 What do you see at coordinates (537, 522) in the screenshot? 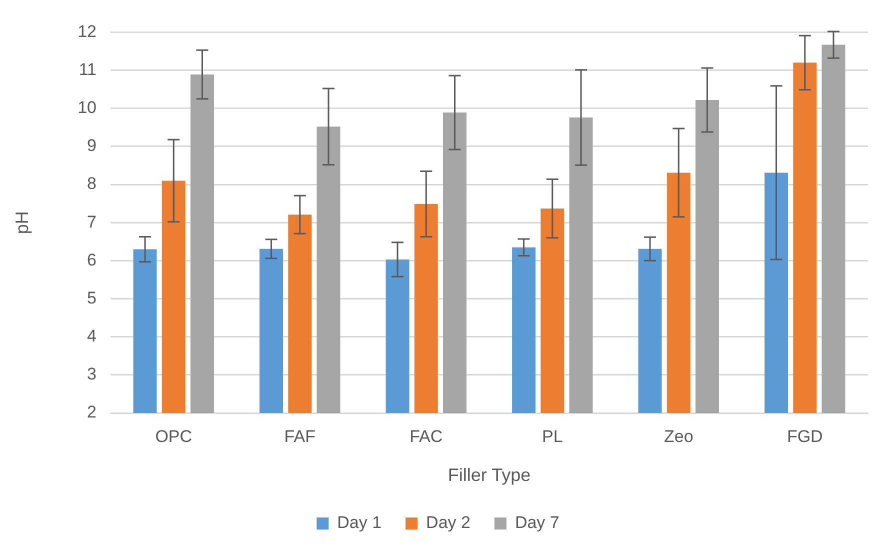
I see `legend-label: Day 7` at bounding box center [537, 522].